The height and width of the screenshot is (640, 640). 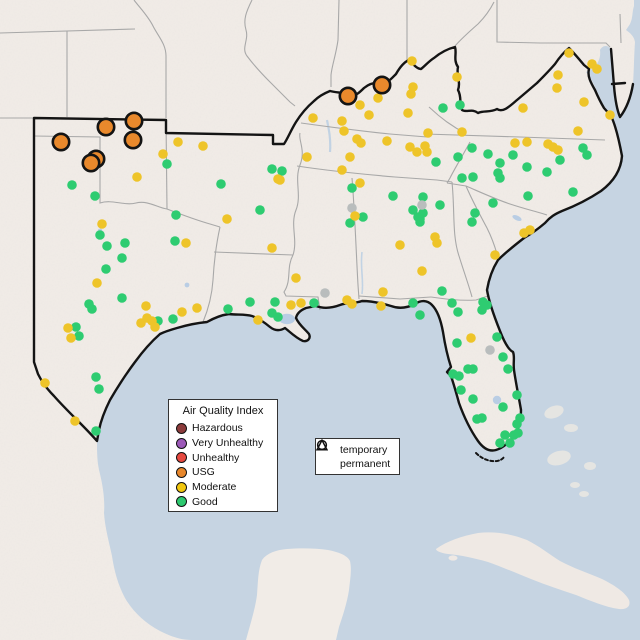 I want to click on aqi-legend-item-hazardous: Hazardous, so click(x=223, y=428).